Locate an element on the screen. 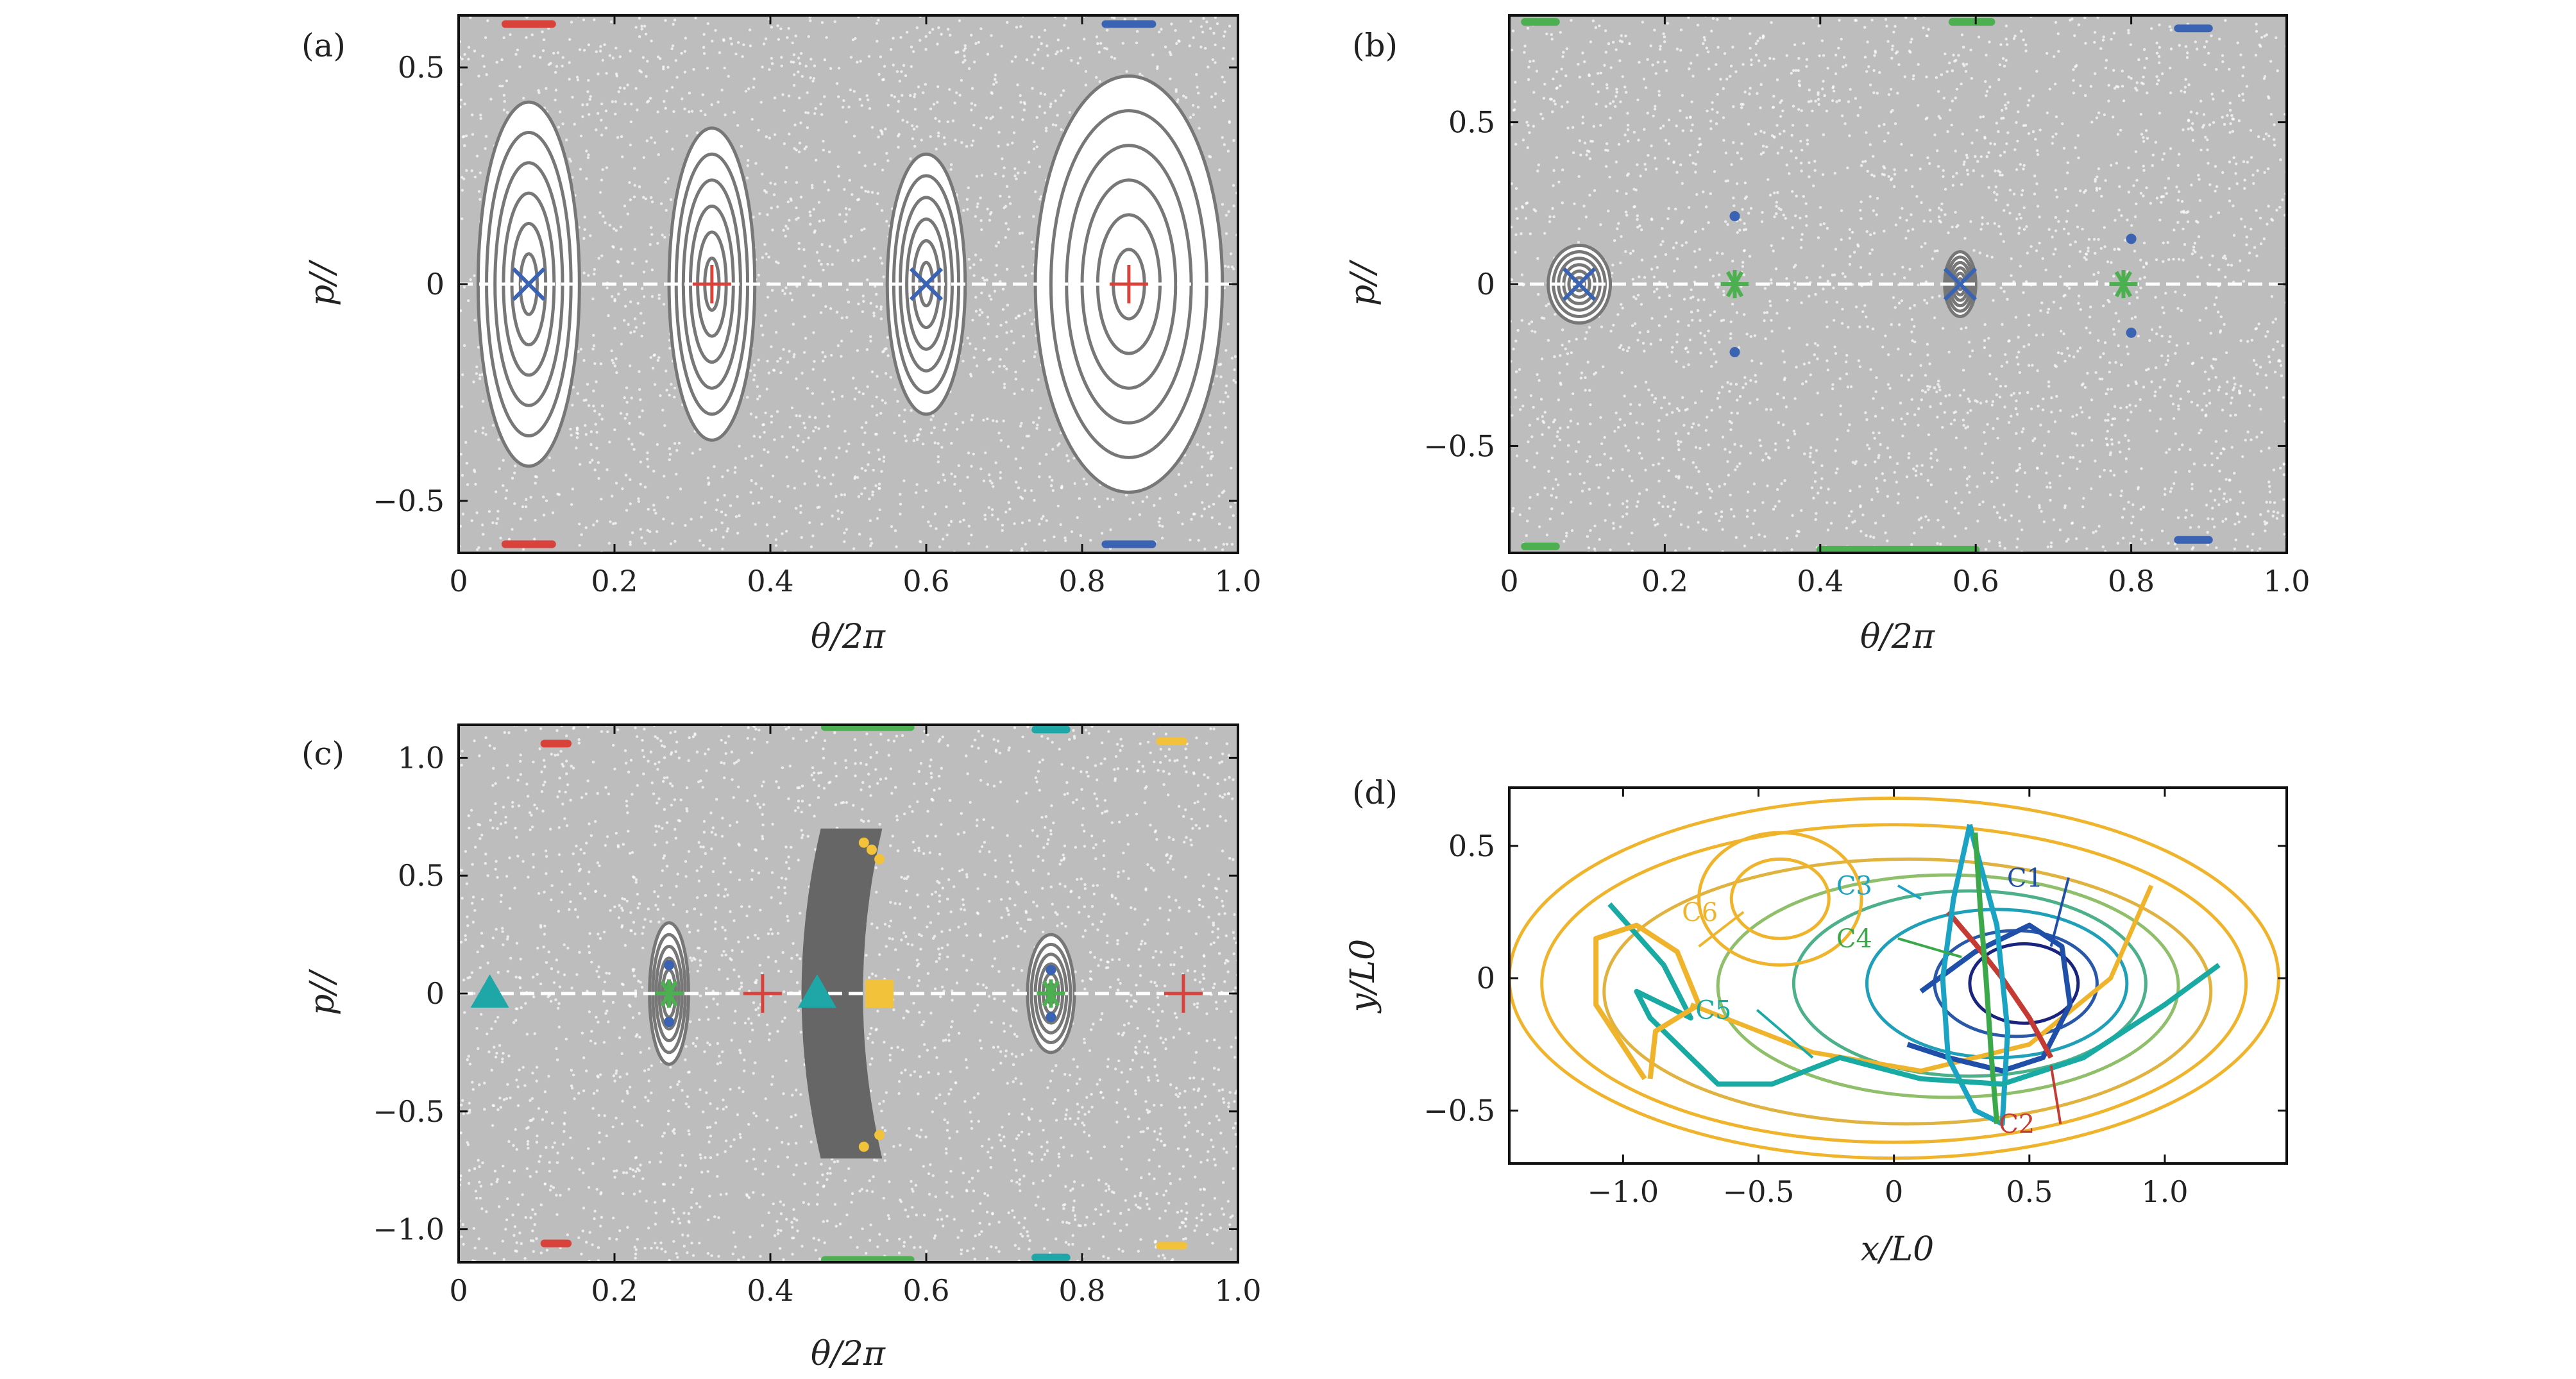  ticks-d: −1.0 −0.5 0 0.5 1.0 −0.5 0 0.5 is located at coordinates (1855, 998).